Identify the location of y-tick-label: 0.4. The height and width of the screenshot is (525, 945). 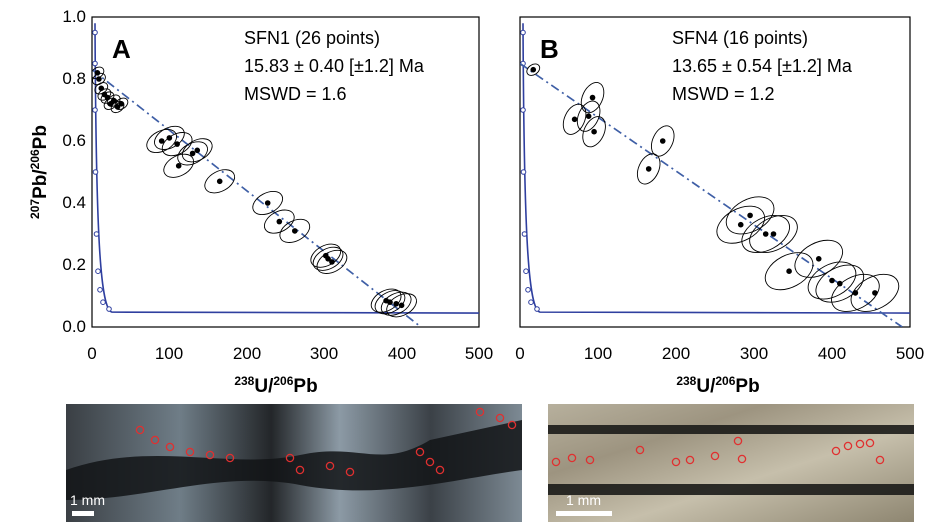
(74, 202).